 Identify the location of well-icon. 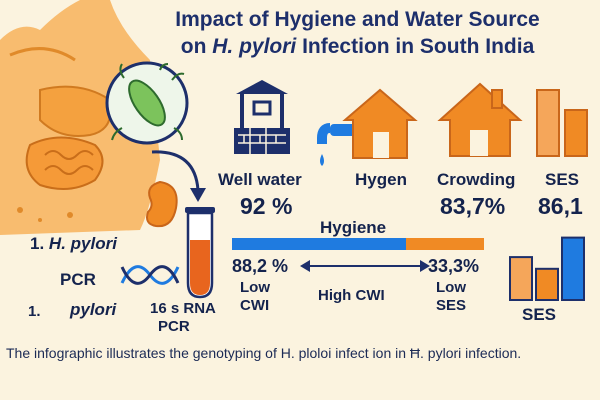
(262, 117).